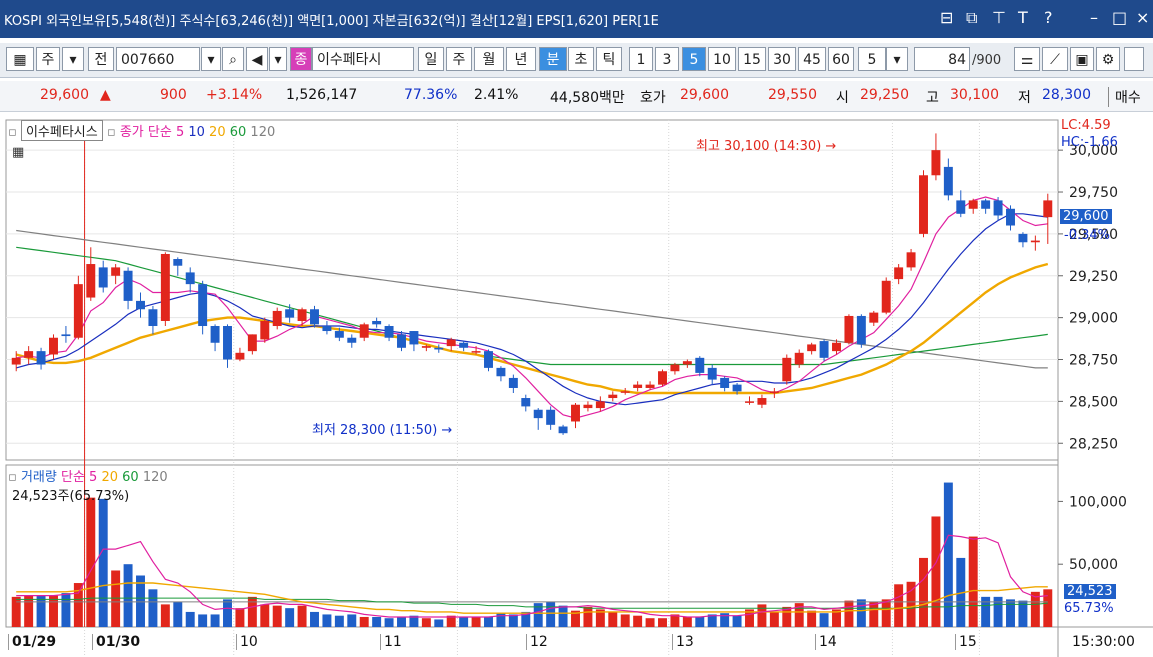 The height and width of the screenshot is (657, 1153). Describe the element at coordinates (521, 59) in the screenshot. I see `period-year: 년` at that location.